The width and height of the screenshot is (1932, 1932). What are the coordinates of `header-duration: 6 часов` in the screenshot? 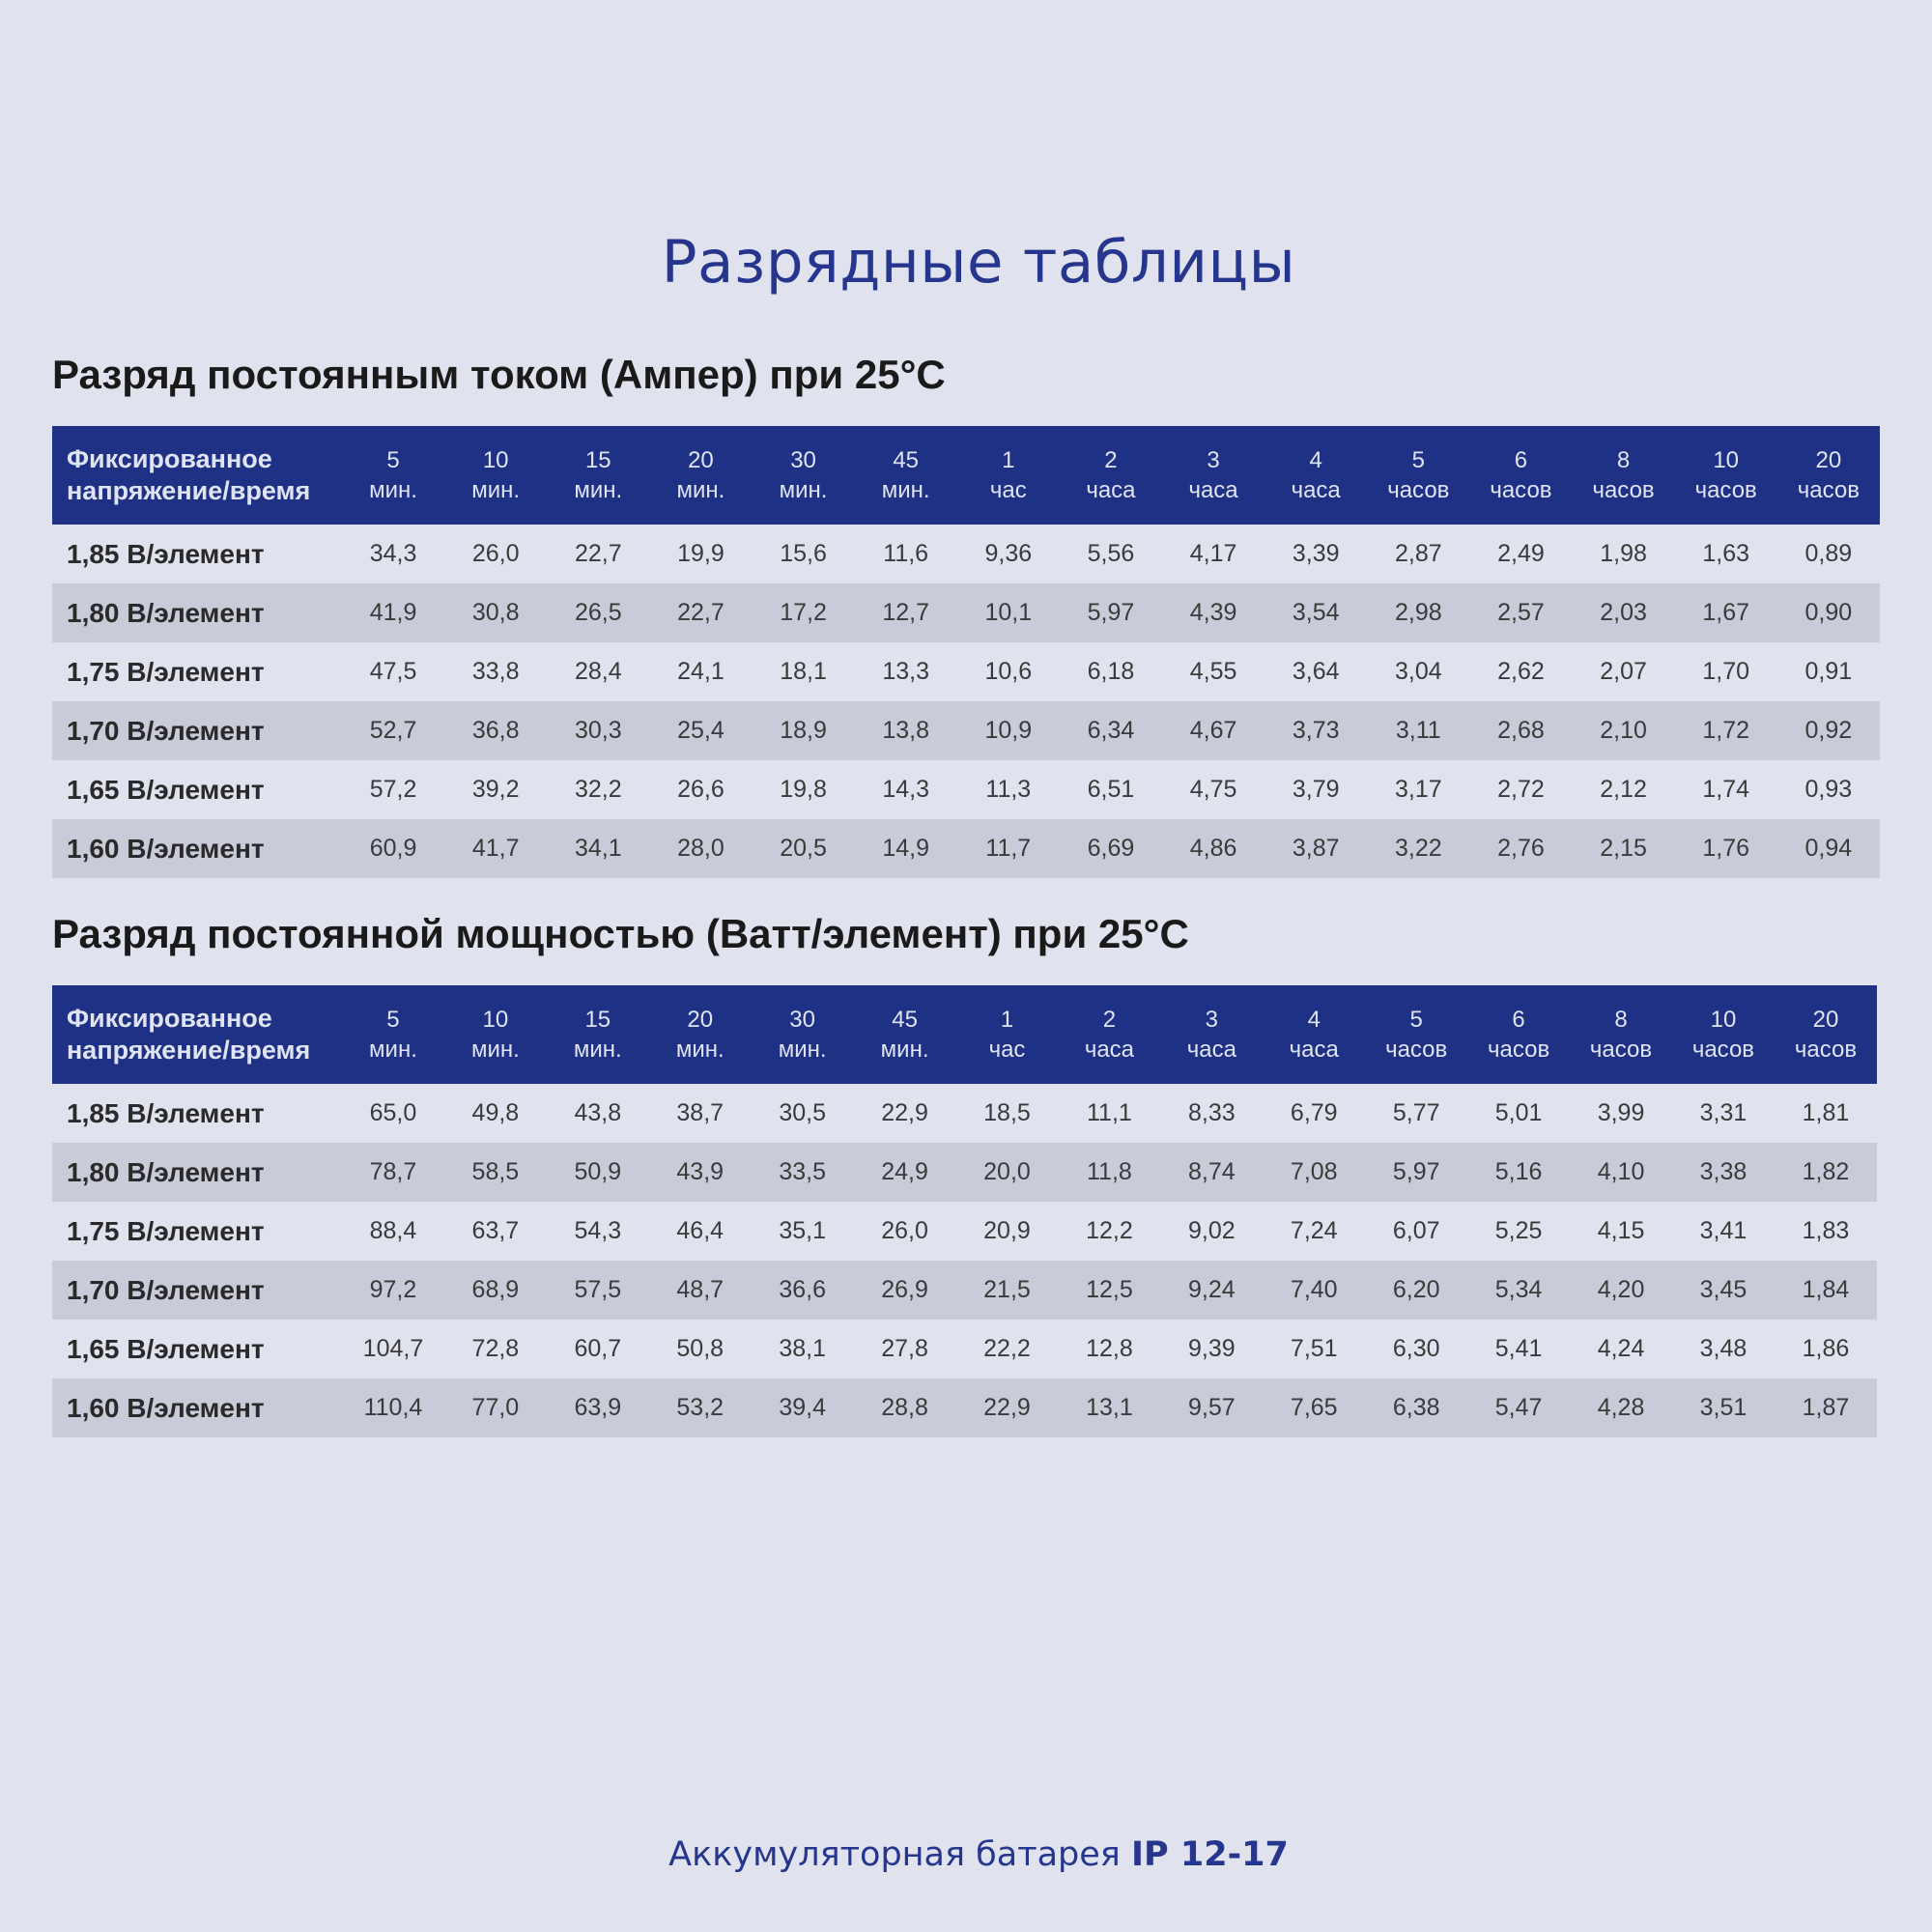 It's located at (1521, 475).